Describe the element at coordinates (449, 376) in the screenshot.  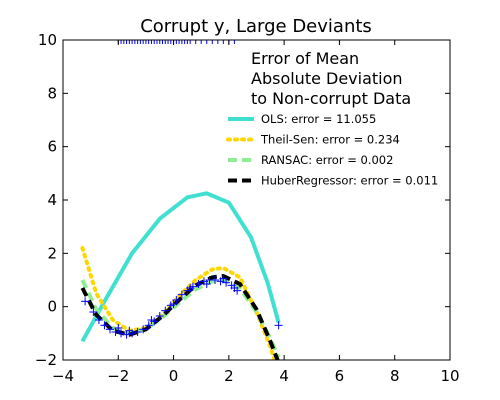
I see `x-tick-label: 10` at that location.